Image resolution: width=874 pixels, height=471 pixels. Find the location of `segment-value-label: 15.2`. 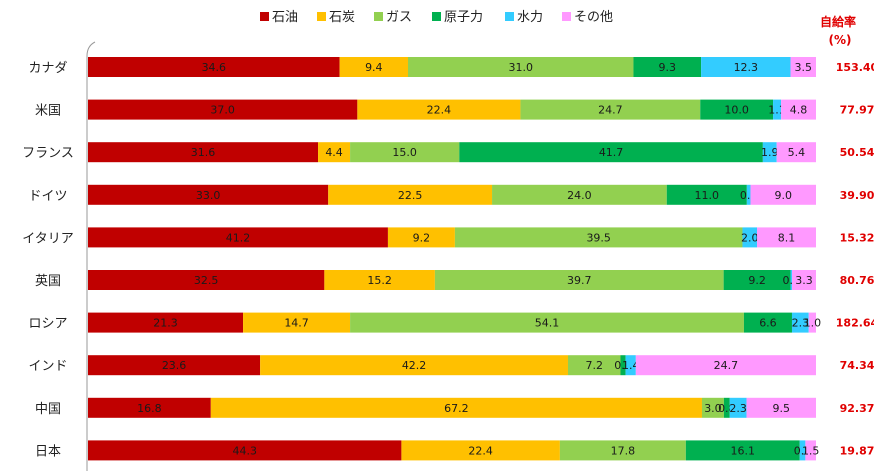

segment-value-label: 15.2 is located at coordinates (379, 280).